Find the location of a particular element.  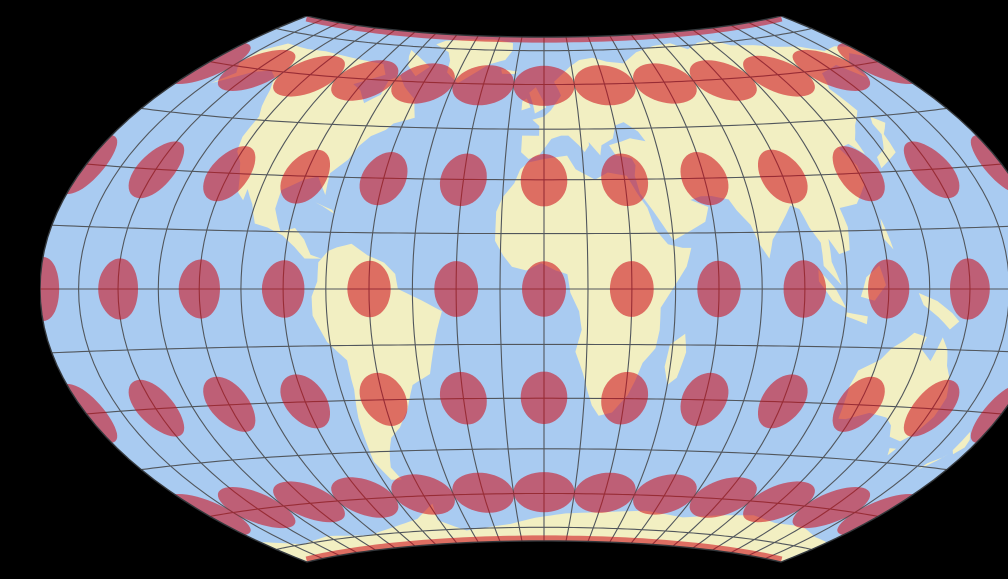

indicatrix-lat30-lon120 is located at coordinates (858, 174).